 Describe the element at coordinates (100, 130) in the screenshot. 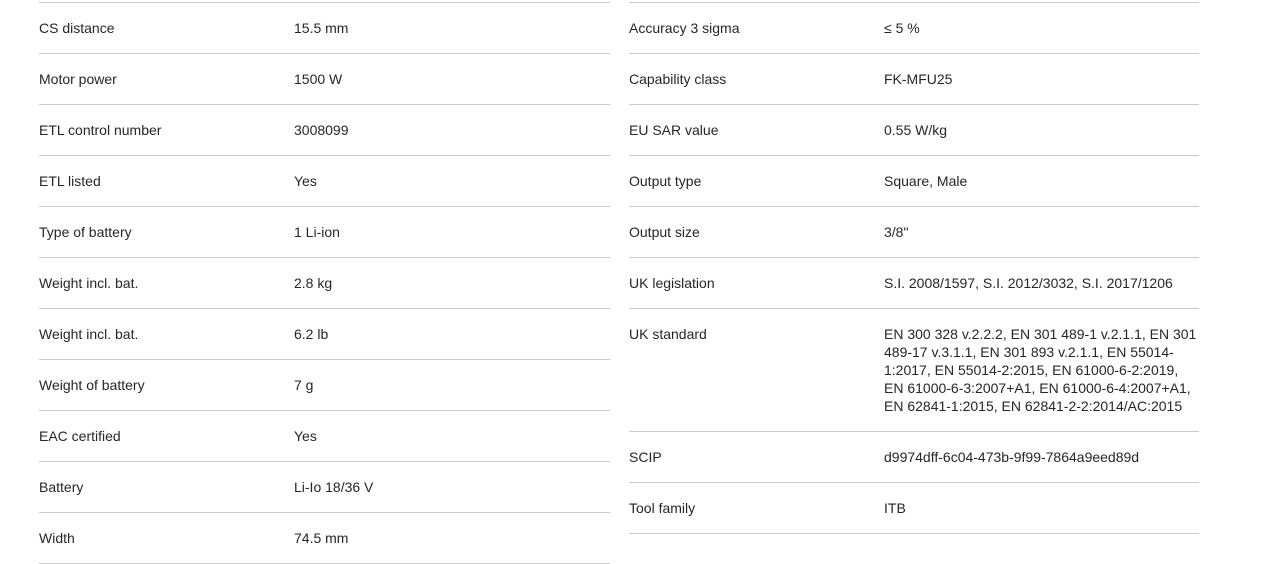

I see `spec-label: ETL control number` at that location.